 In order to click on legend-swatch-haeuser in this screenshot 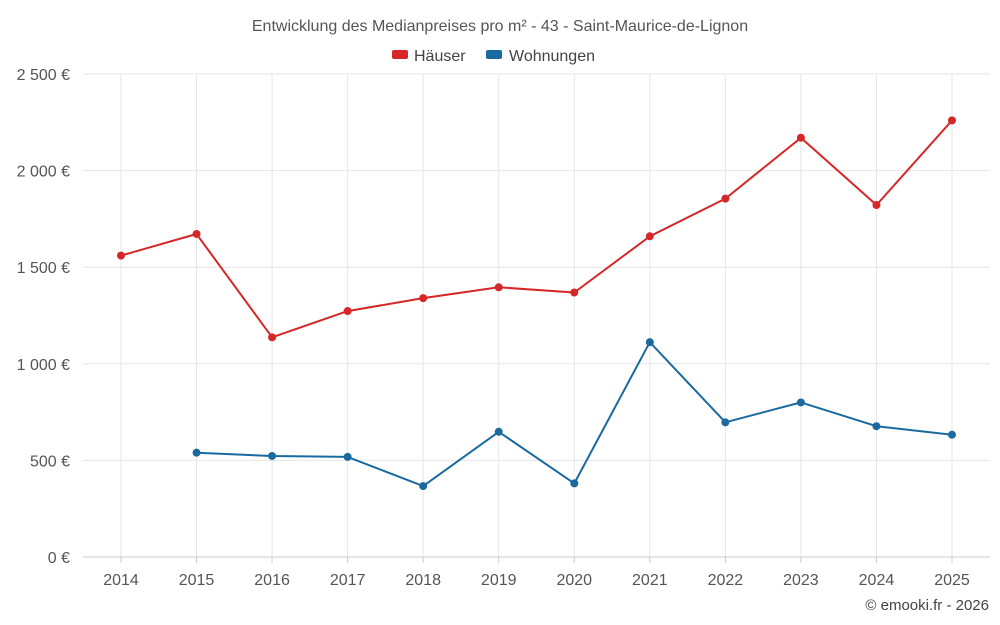, I will do `click(400, 54)`.